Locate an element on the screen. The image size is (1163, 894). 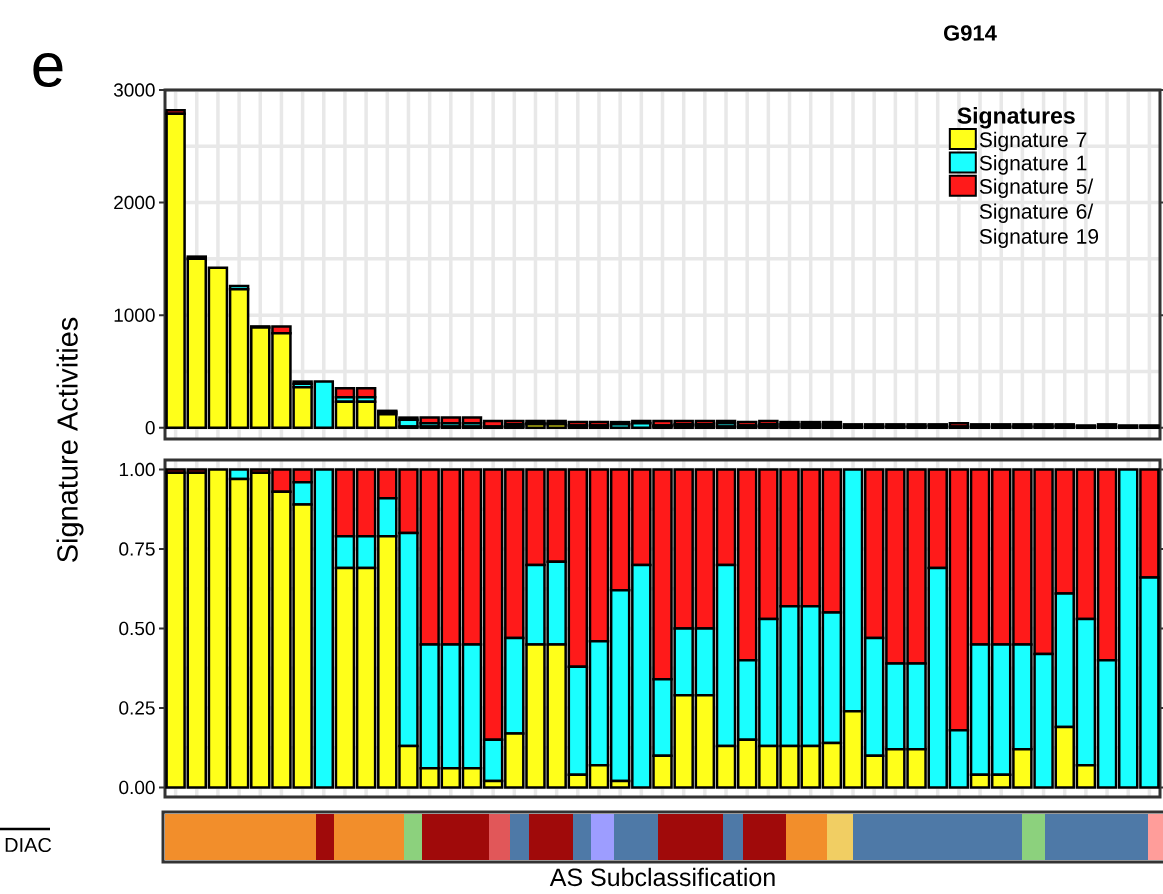
legend-title: Signatures is located at coordinates (1016, 117).